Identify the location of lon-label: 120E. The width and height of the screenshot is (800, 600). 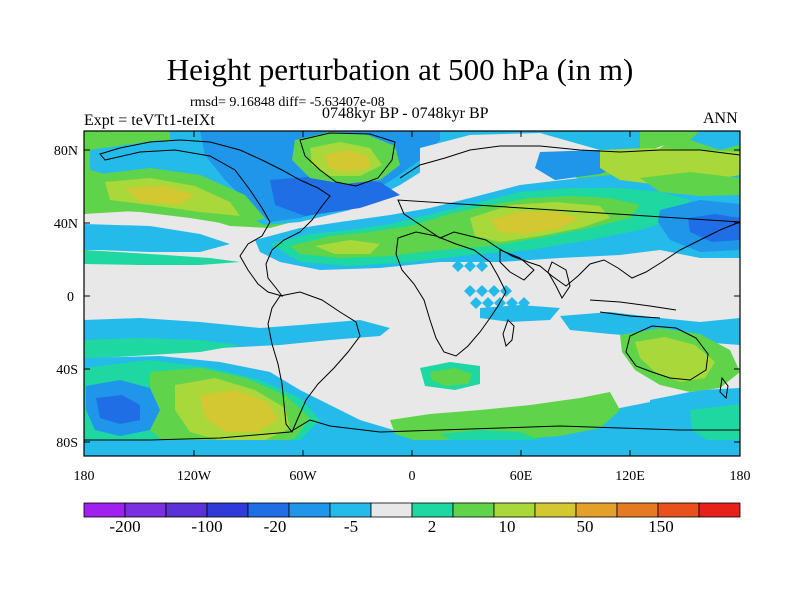
(630, 476).